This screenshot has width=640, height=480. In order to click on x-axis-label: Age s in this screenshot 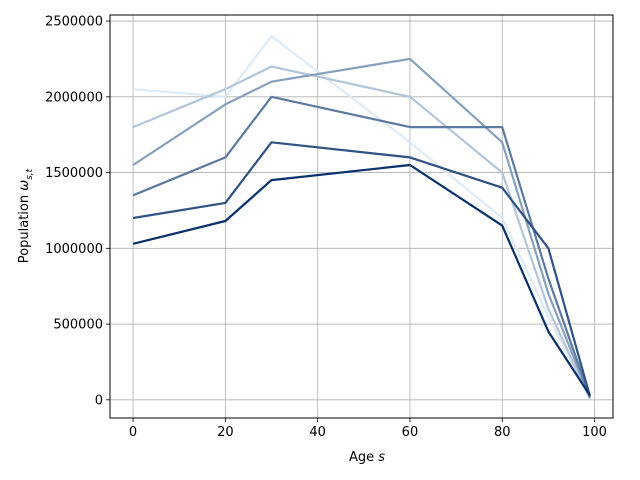, I will do `click(367, 457)`.